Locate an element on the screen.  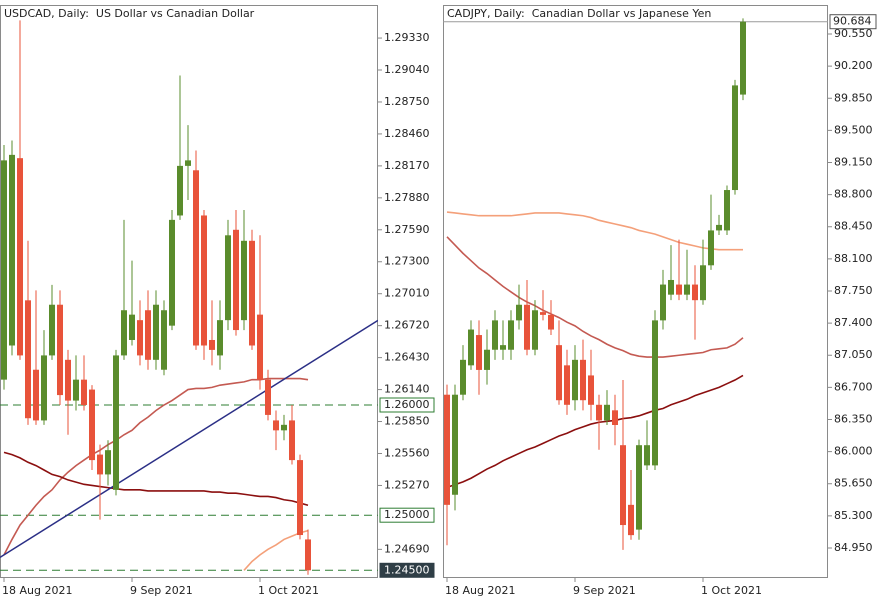
y-tick-label: 89.850 is located at coordinates (853, 97).